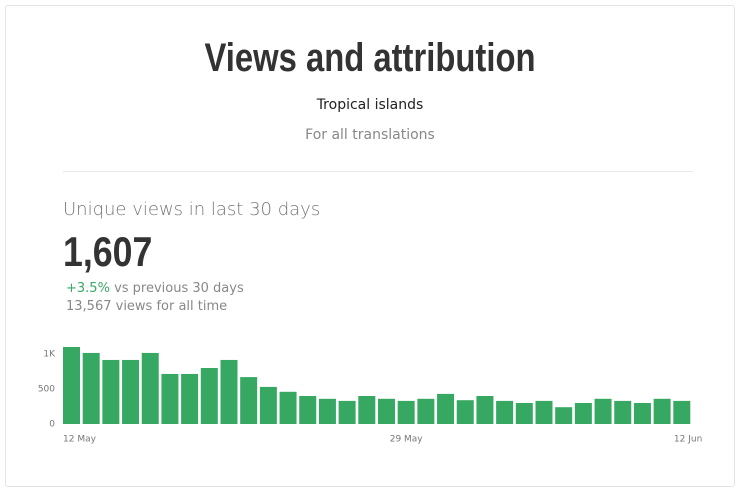 The height and width of the screenshot is (490, 740). Describe the element at coordinates (52, 425) in the screenshot. I see `y-tick-label: 0` at that location.